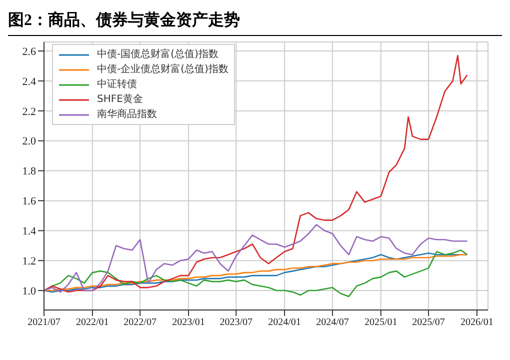  Describe the element at coordinates (162, 69) in the screenshot. I see `legend-label: 中债-企业债总财富(总值)指数` at that location.